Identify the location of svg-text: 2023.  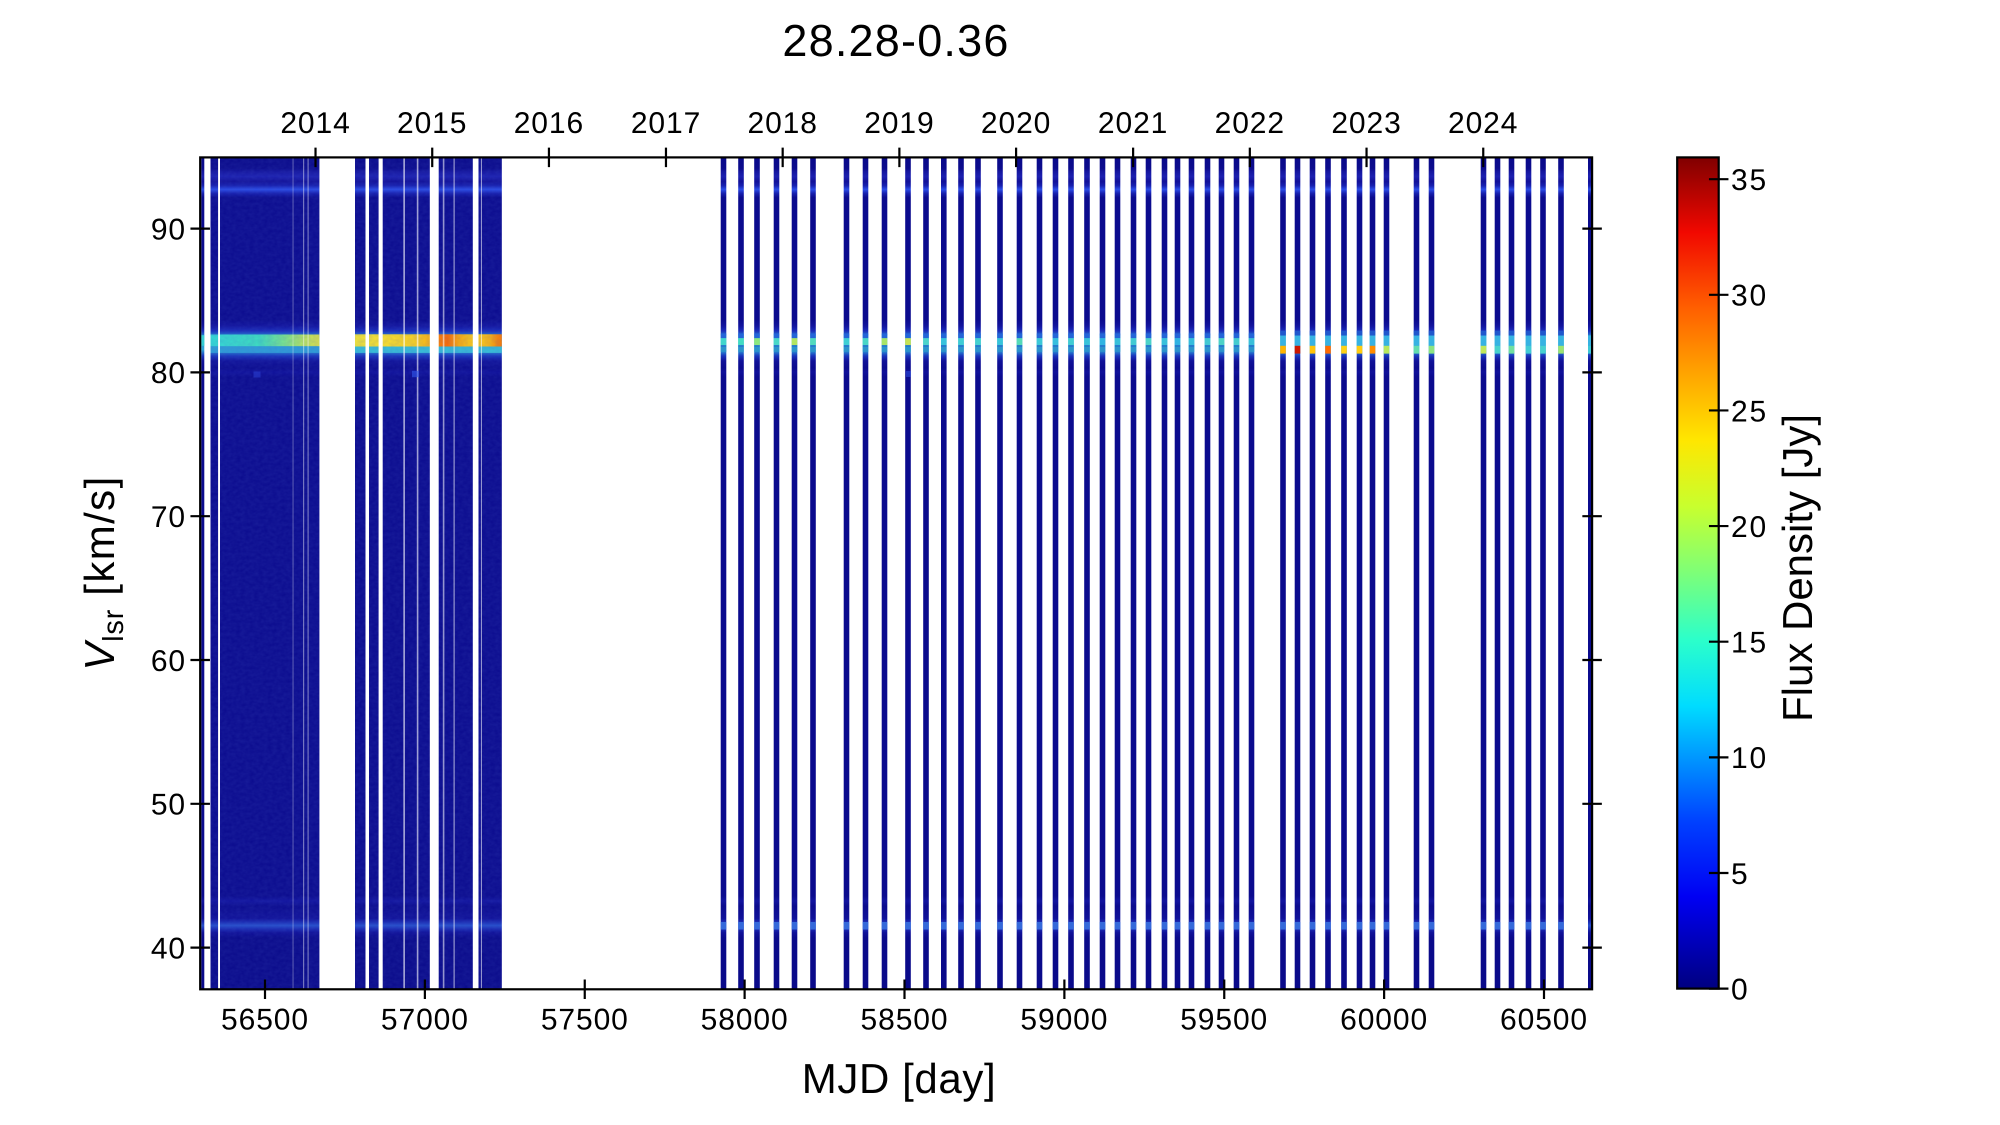
(1366, 123).